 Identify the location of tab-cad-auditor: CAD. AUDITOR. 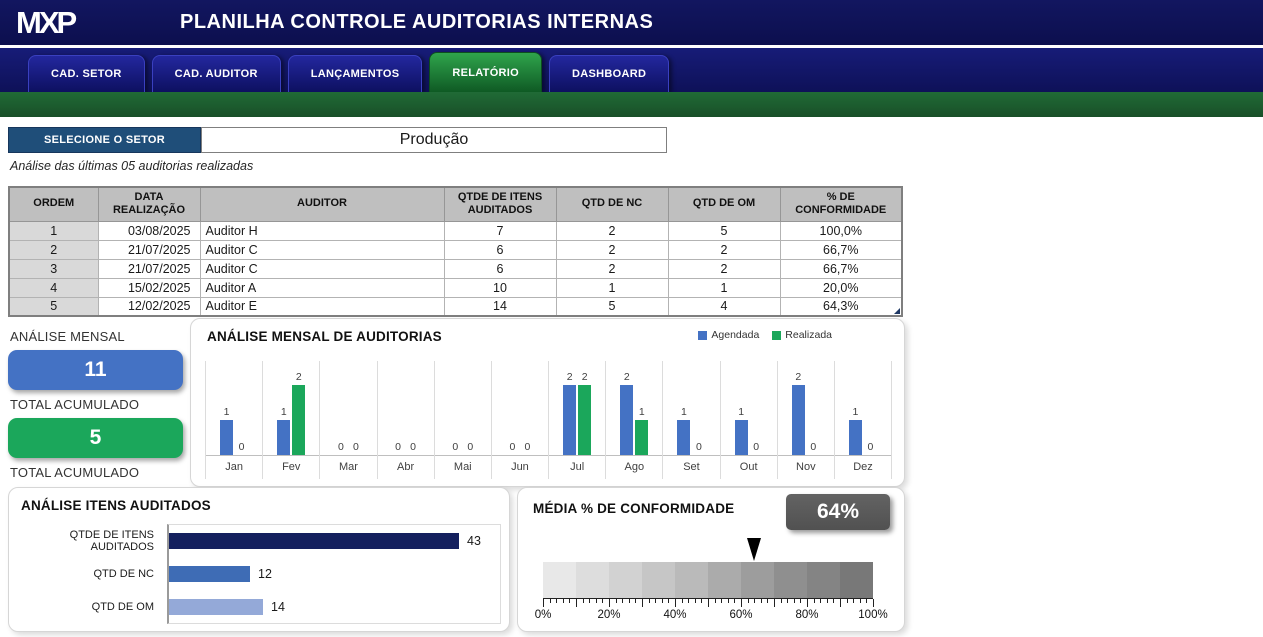
(216, 73).